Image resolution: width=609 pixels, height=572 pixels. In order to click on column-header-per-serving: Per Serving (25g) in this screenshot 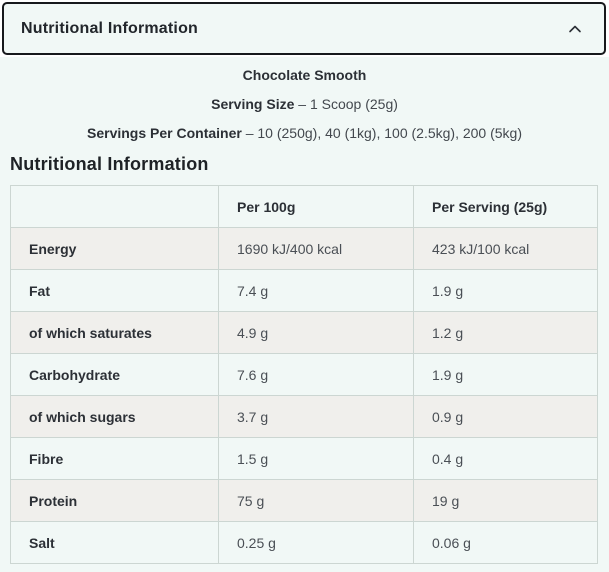, I will do `click(505, 206)`.